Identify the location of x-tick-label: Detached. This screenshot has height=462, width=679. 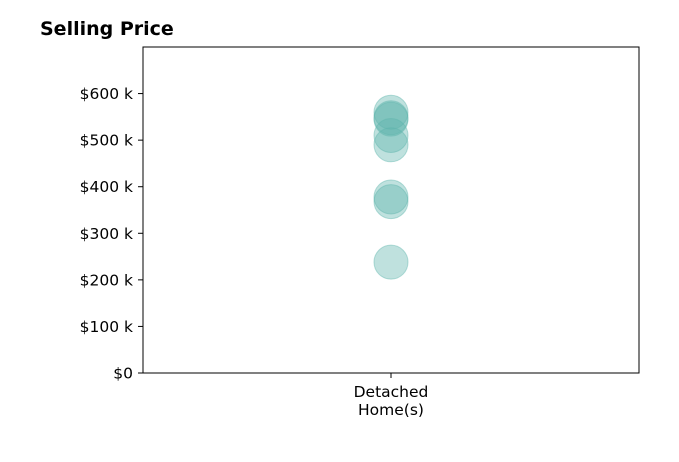
(391, 392).